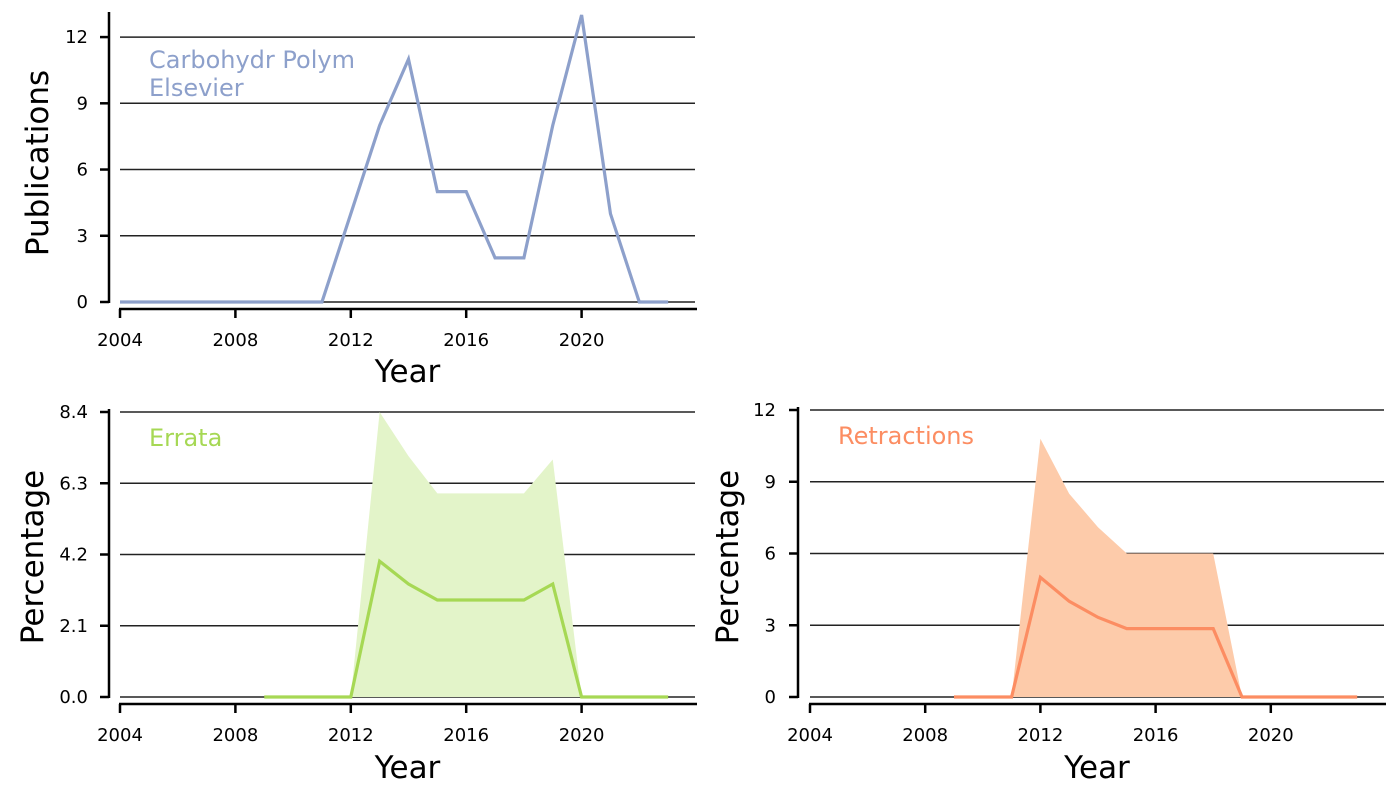  What do you see at coordinates (185, 438) in the screenshot?
I see `chart-annotation: Errata` at bounding box center [185, 438].